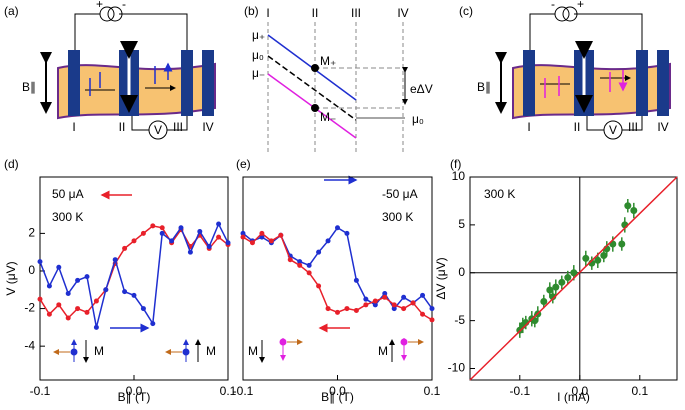  Describe the element at coordinates (418, 119) in the screenshot. I see `mu-label: μ₀` at that location.